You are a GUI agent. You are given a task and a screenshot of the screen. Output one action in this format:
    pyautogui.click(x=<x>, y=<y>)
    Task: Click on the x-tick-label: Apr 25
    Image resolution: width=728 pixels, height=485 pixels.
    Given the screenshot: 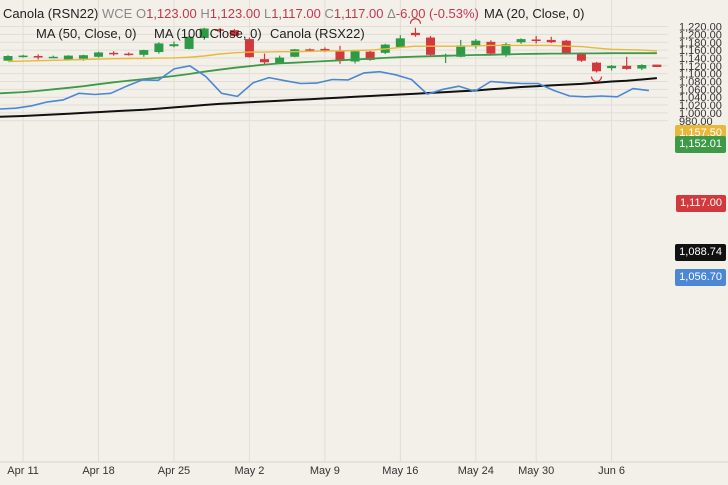 What is the action you would take?
    pyautogui.click(x=174, y=471)
    